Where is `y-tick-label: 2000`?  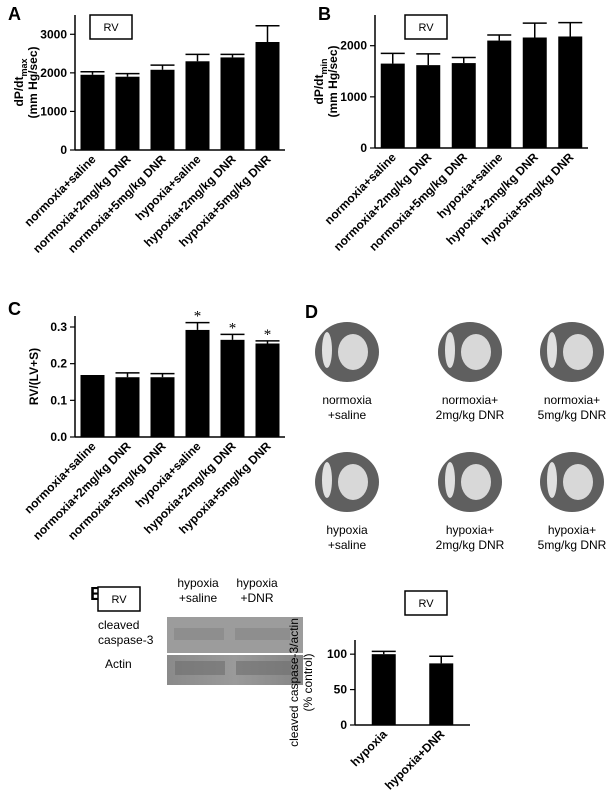
y-tick-label: 2000 is located at coordinates (353, 46).